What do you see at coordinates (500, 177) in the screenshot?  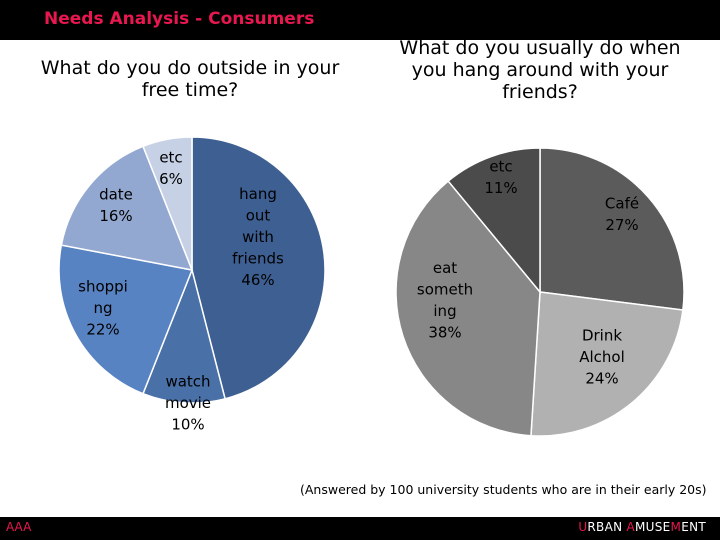 I see `slice-label: etc 11%` at bounding box center [500, 177].